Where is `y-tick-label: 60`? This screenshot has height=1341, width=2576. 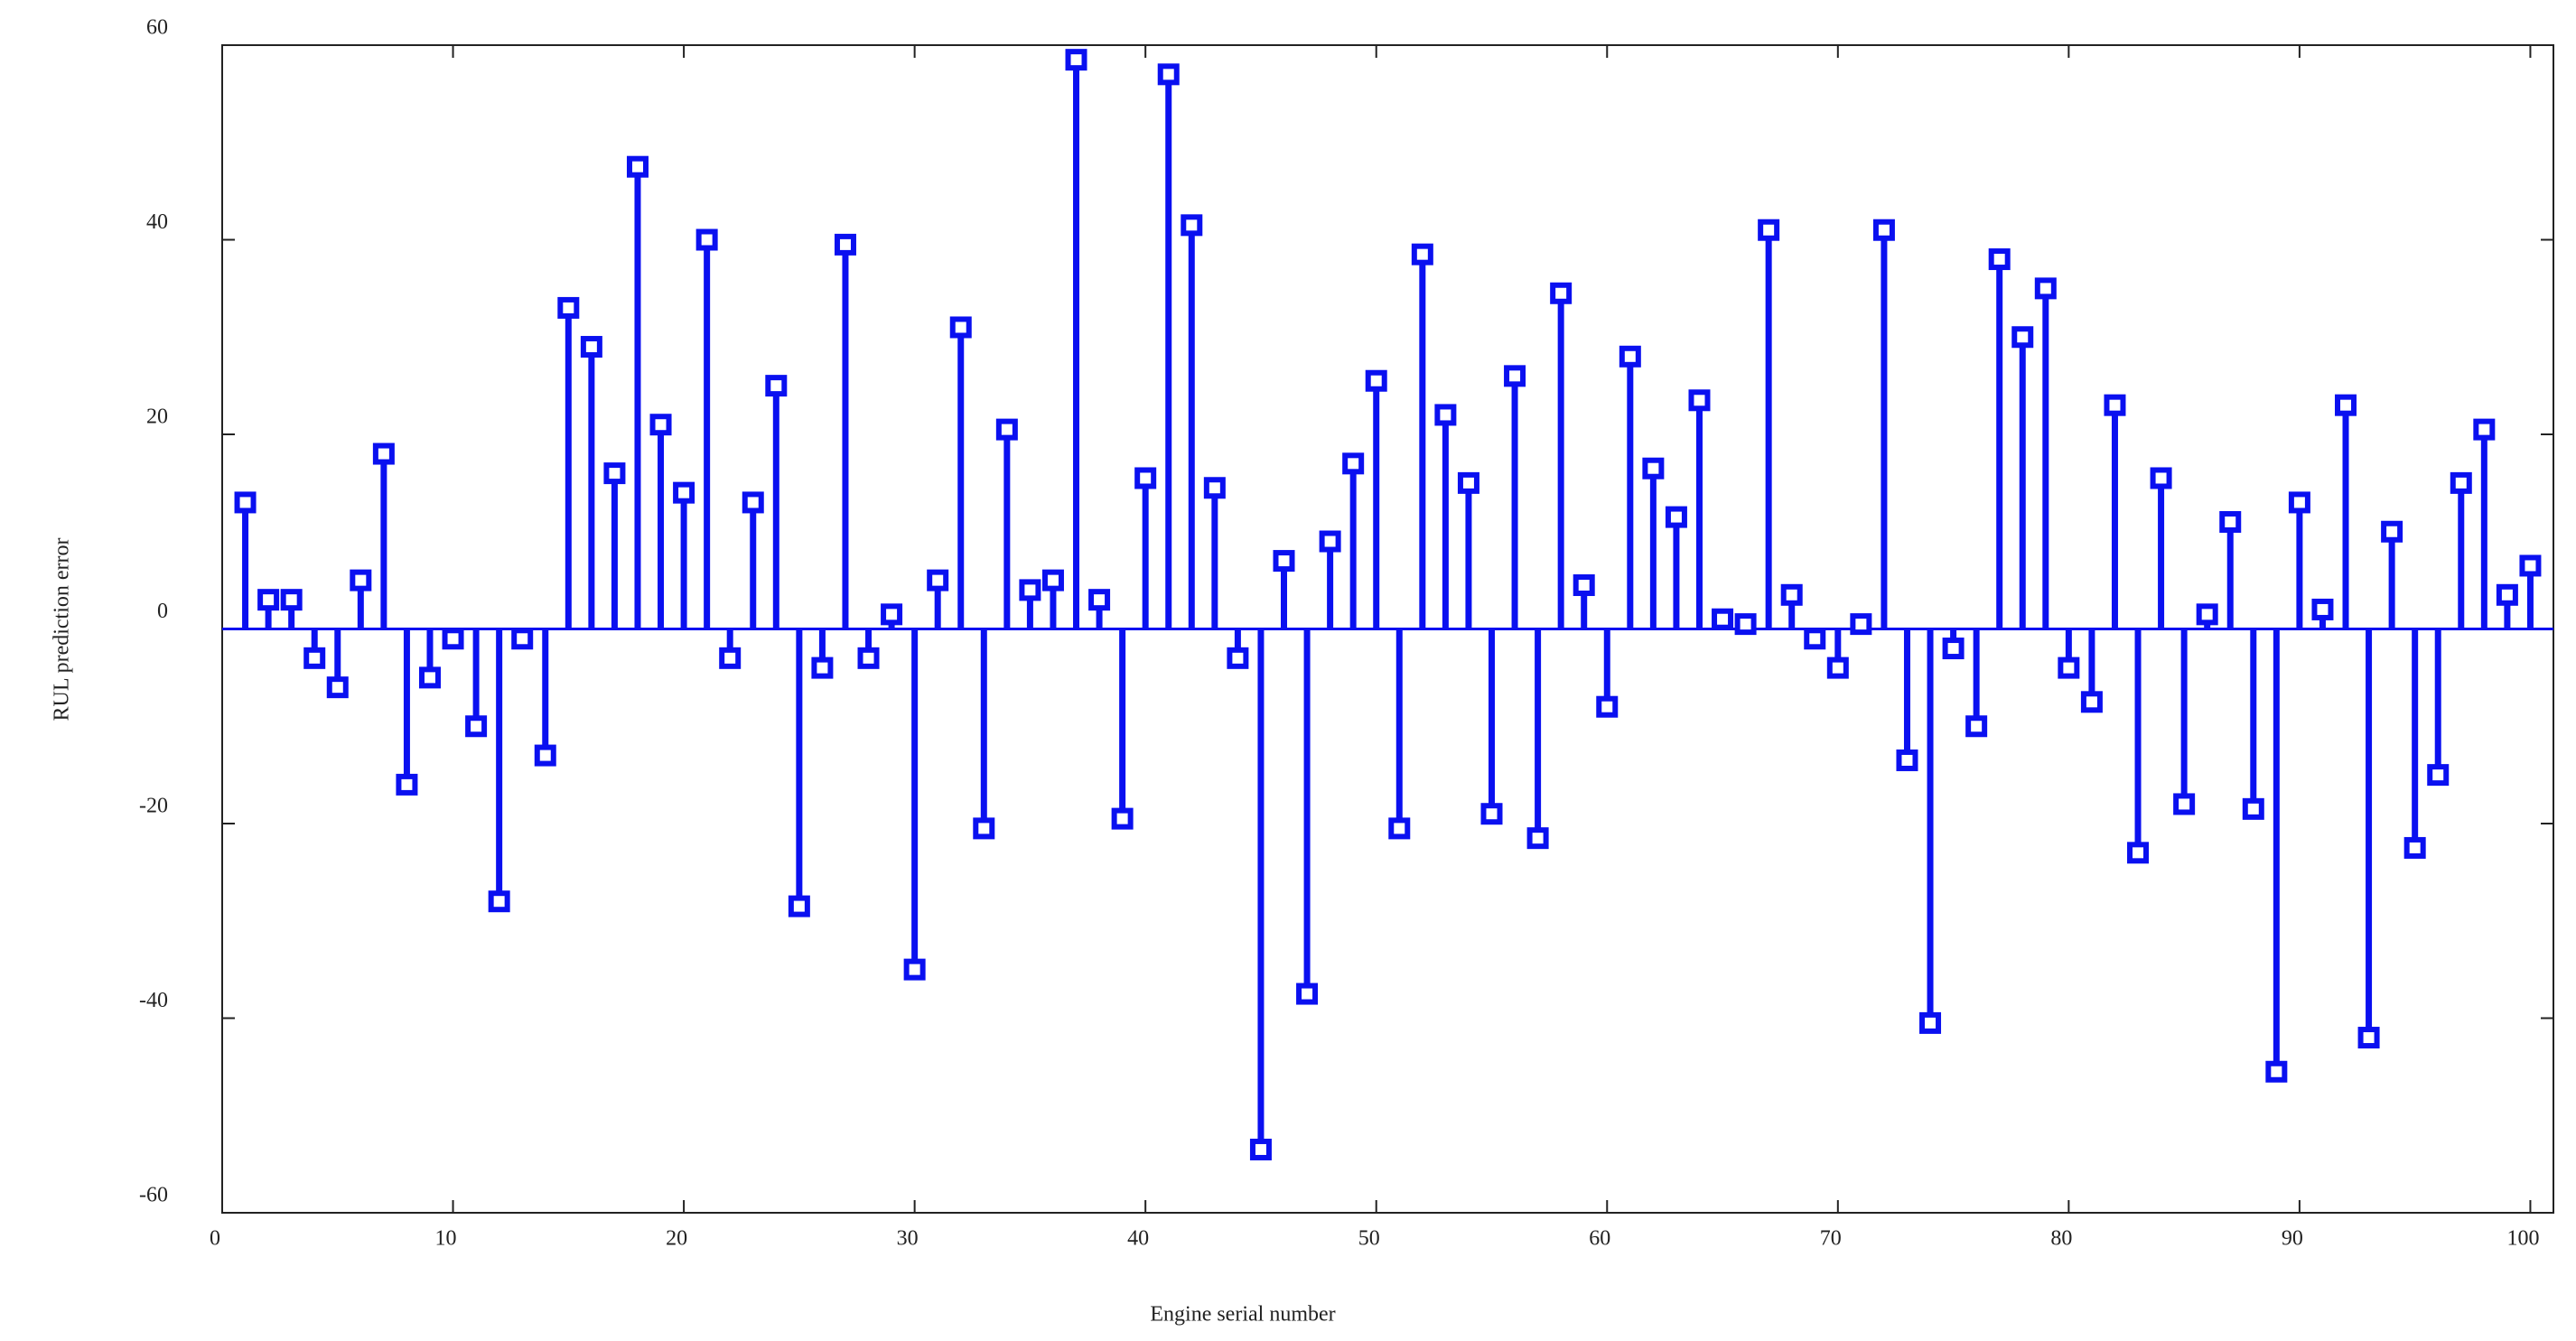
y-tick-label: 60 is located at coordinates (157, 28).